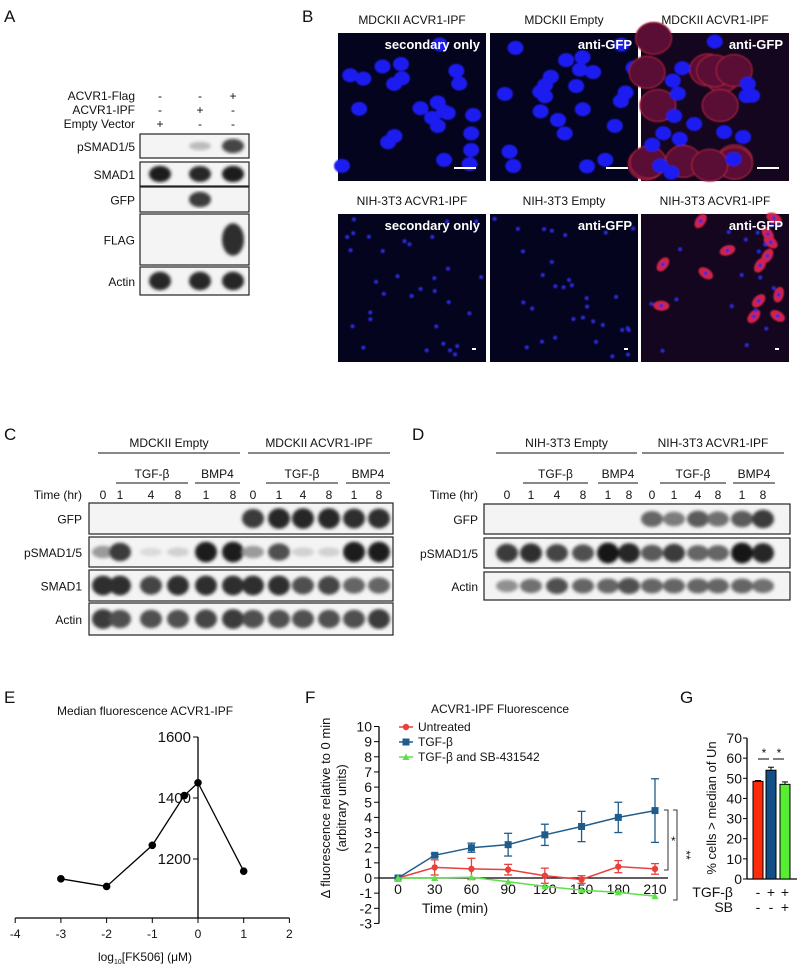 The width and height of the screenshot is (797, 968). Describe the element at coordinates (435, 855) in the screenshot. I see `marker-square` at that location.